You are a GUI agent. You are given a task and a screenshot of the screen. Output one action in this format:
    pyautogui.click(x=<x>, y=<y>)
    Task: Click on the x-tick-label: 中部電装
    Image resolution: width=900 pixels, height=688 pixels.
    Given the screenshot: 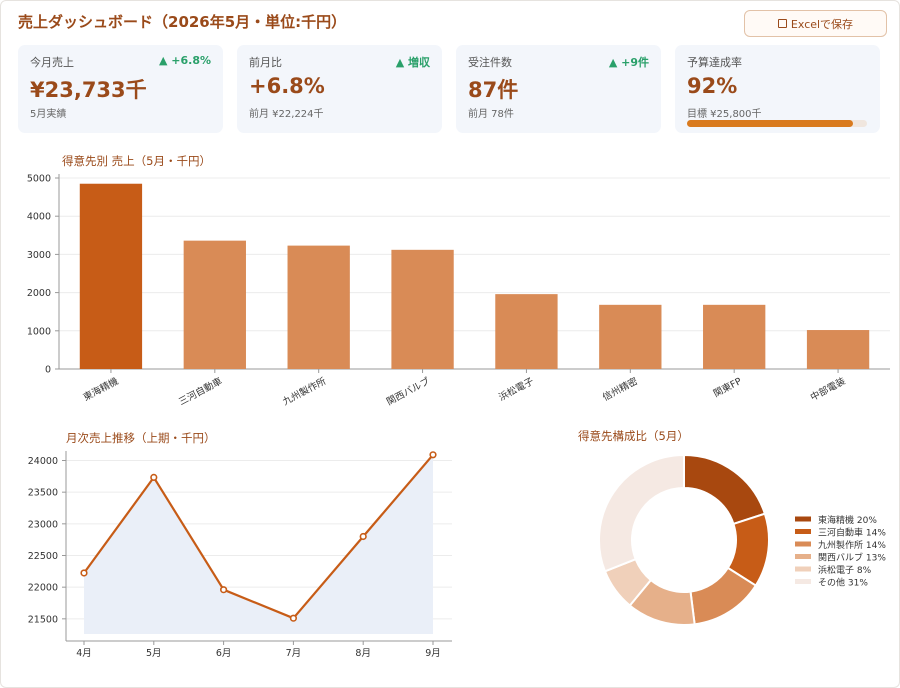 What is the action you would take?
    pyautogui.click(x=828, y=389)
    